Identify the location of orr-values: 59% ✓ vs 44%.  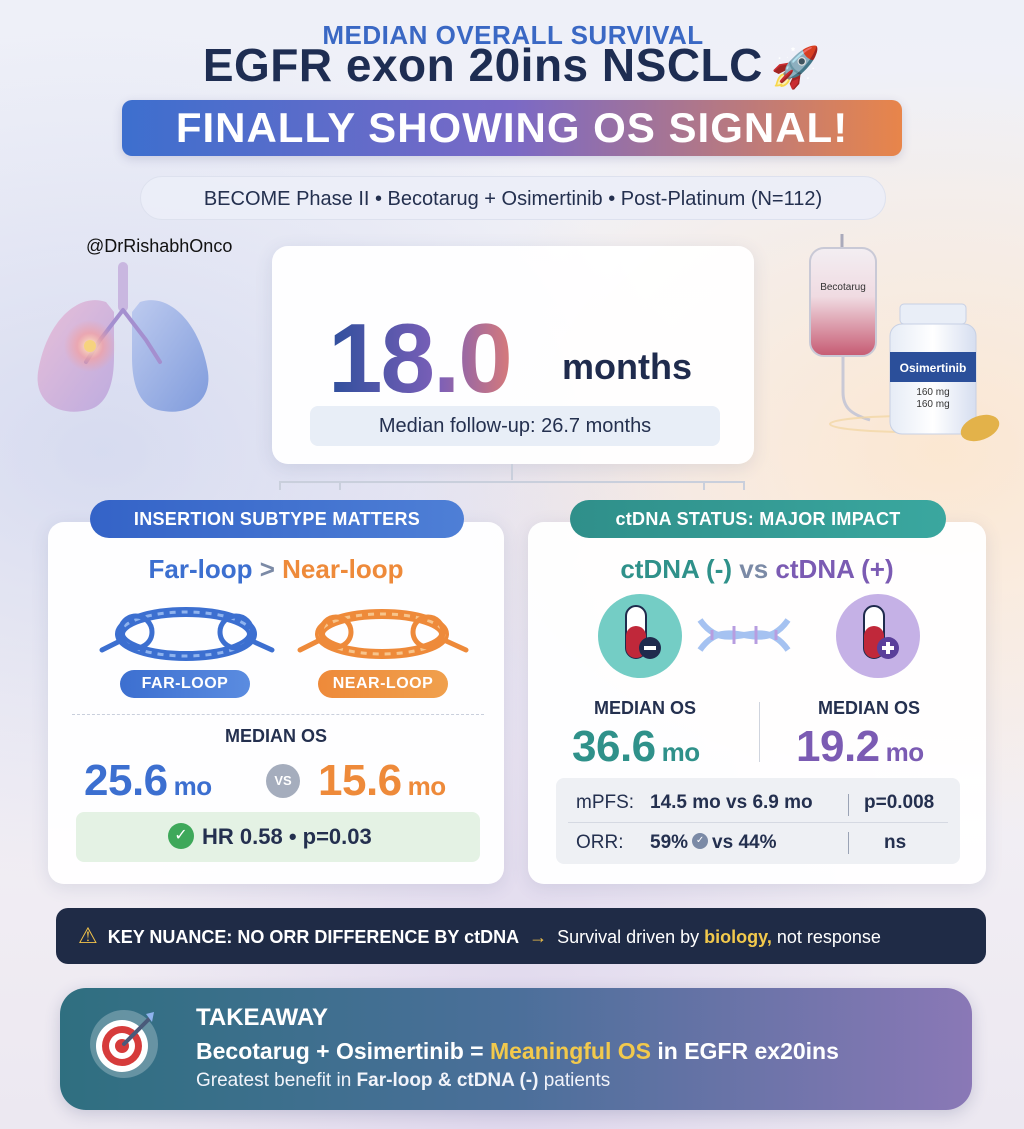
(713, 843).